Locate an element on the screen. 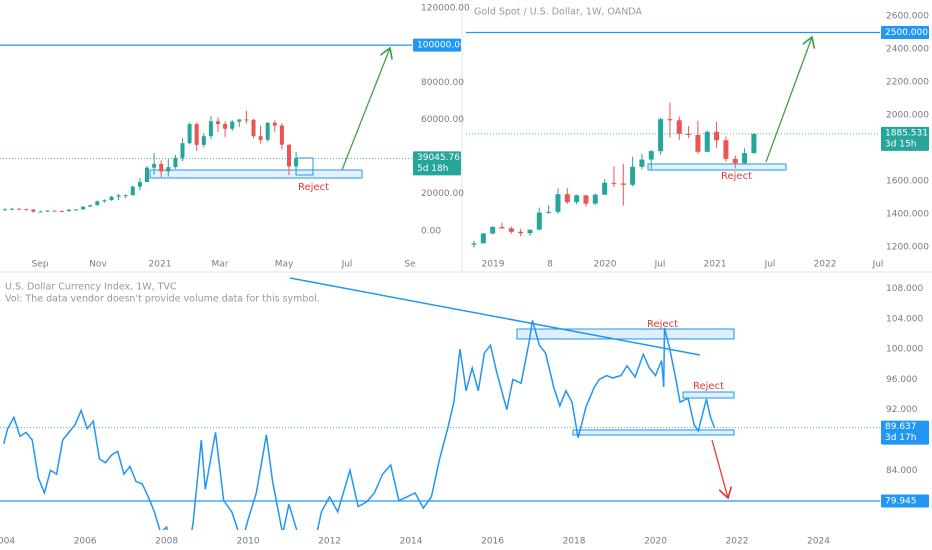  x-tick-label: 2014 is located at coordinates (411, 542).